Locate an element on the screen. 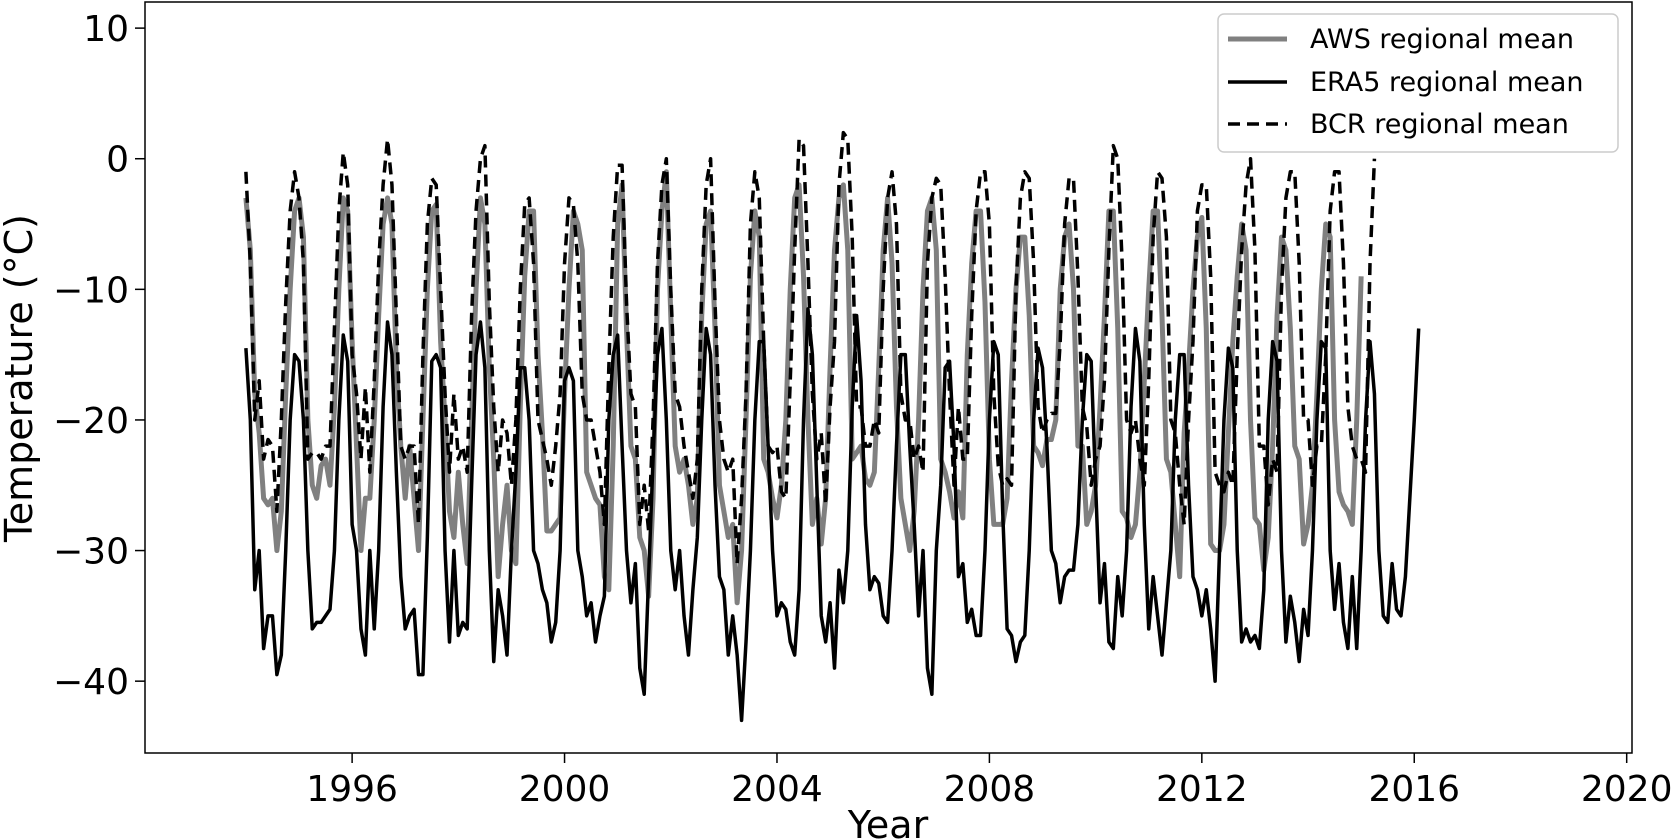 The height and width of the screenshot is (840, 1674). legend-label-era5: ERA5 regional mean is located at coordinates (1447, 82).